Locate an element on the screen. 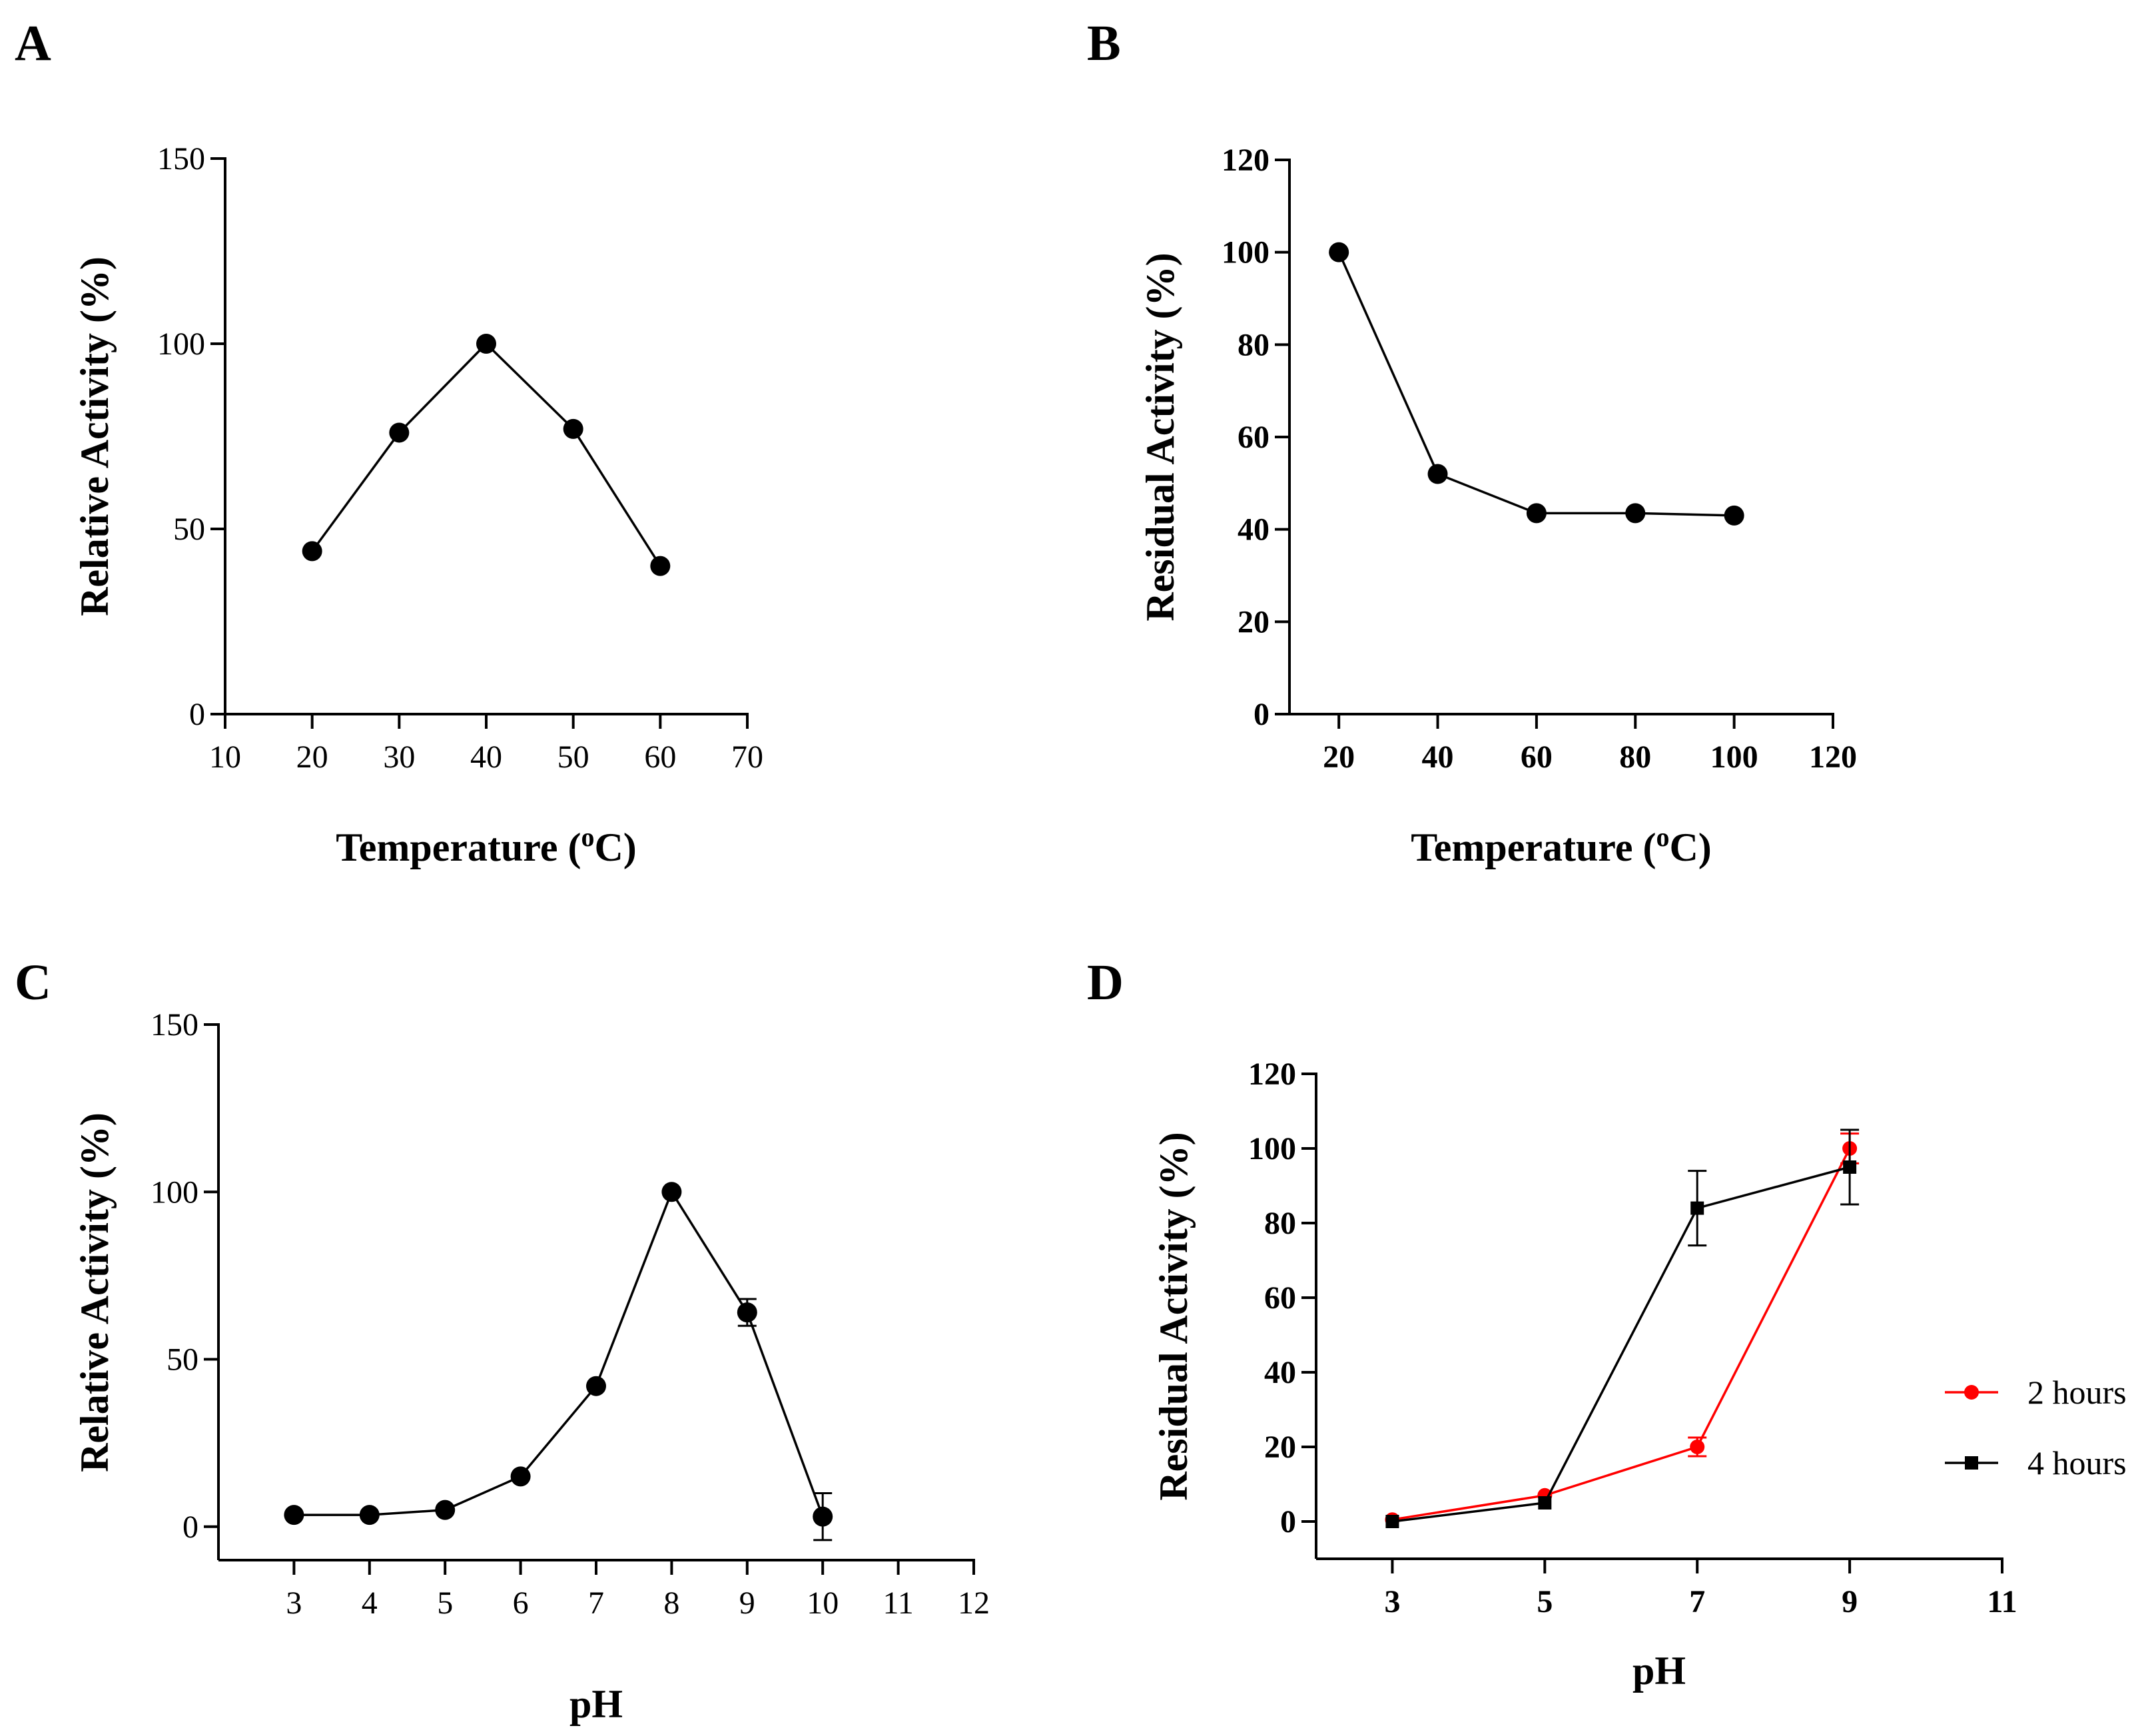 The height and width of the screenshot is (1736, 2154). panel-letter: A is located at coordinates (33, 43).